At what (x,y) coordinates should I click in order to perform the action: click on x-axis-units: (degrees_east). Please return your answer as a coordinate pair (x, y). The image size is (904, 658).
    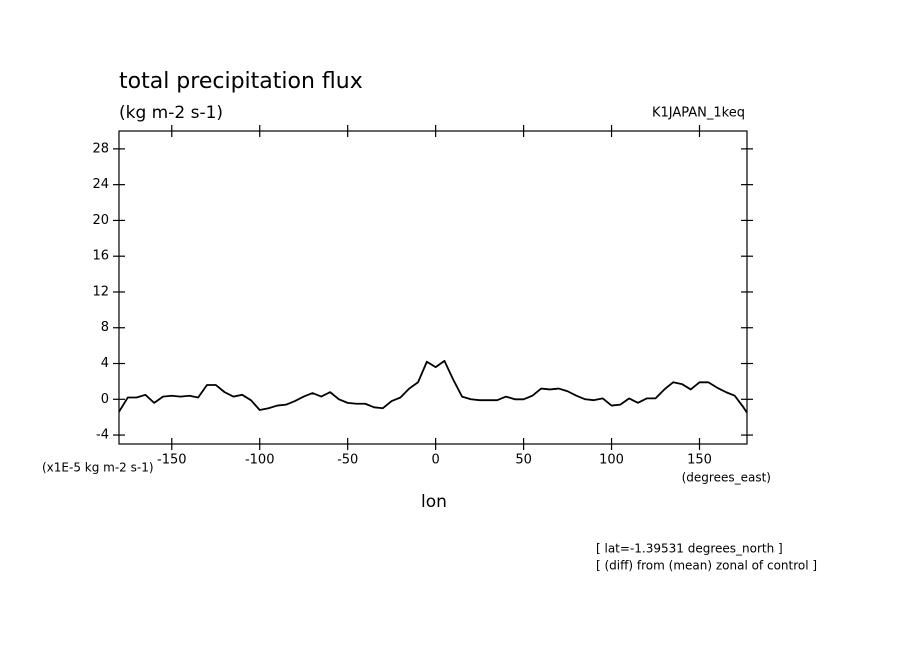
    Looking at the image, I should click on (726, 478).